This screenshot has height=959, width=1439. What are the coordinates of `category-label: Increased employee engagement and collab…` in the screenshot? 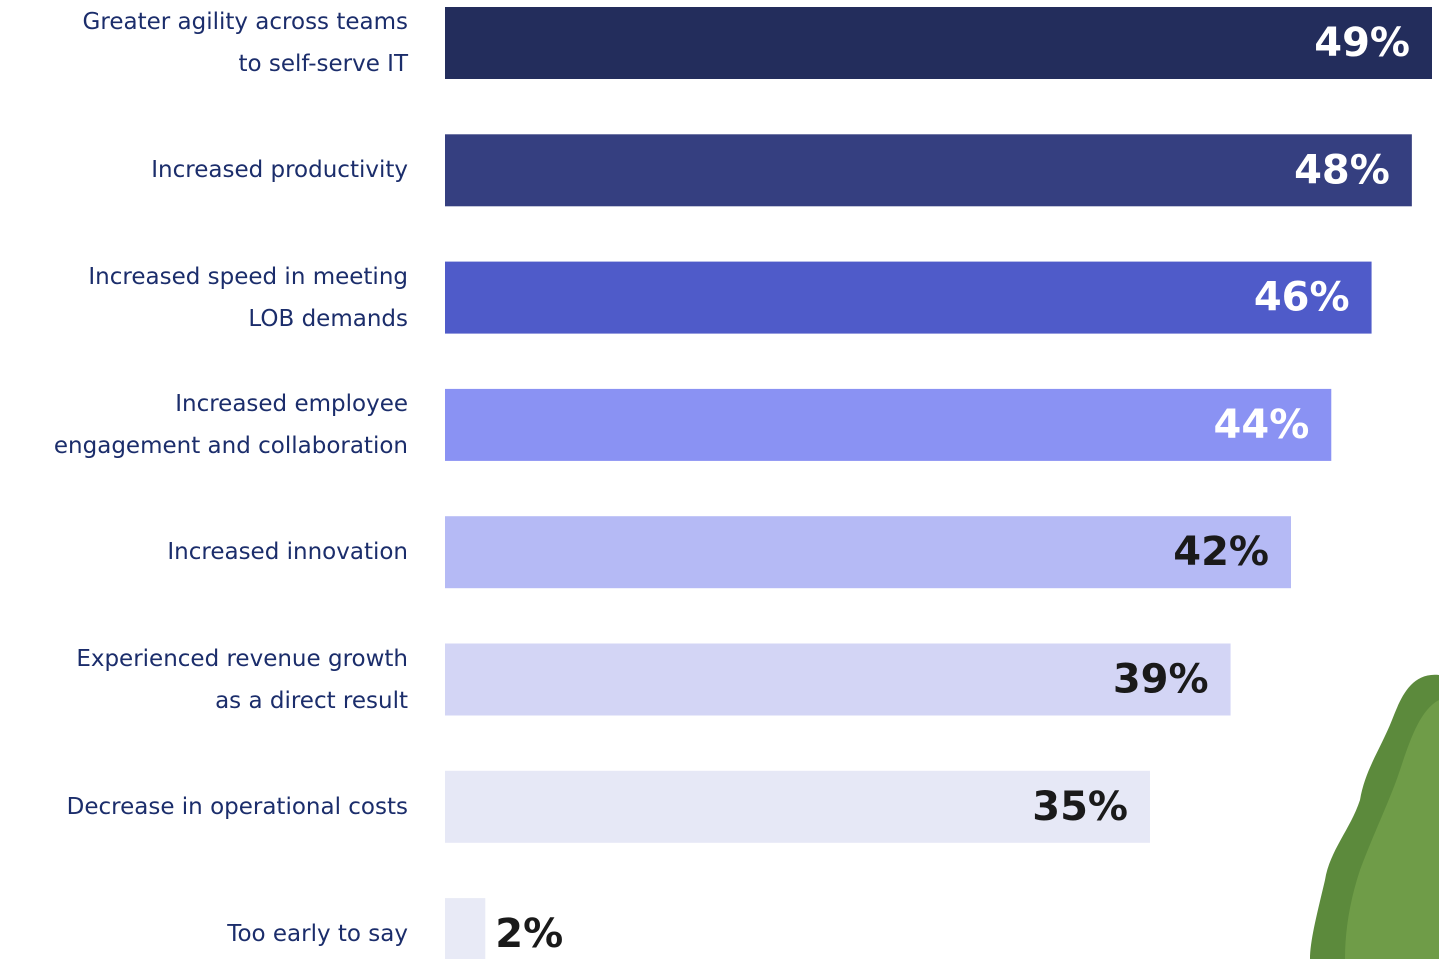 It's located at (230, 424).